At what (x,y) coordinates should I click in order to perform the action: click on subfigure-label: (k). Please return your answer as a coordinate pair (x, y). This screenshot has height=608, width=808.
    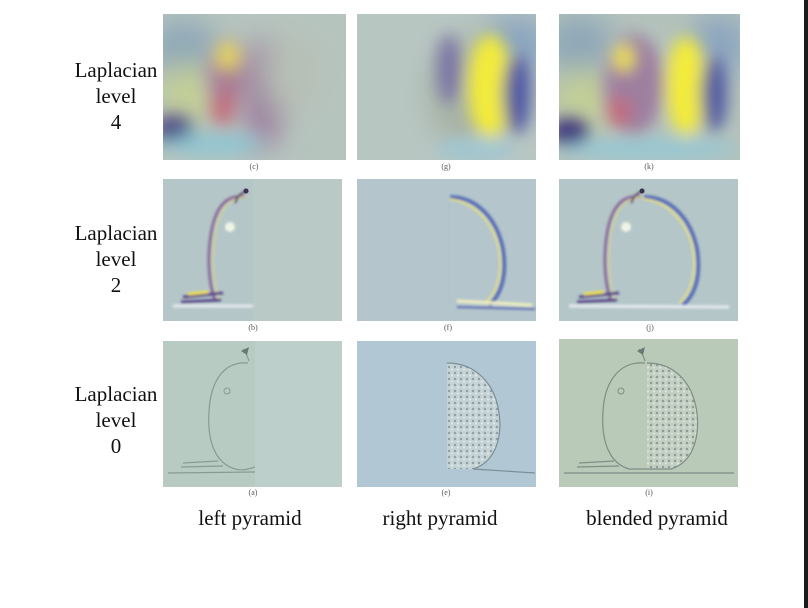
    Looking at the image, I should click on (649, 166).